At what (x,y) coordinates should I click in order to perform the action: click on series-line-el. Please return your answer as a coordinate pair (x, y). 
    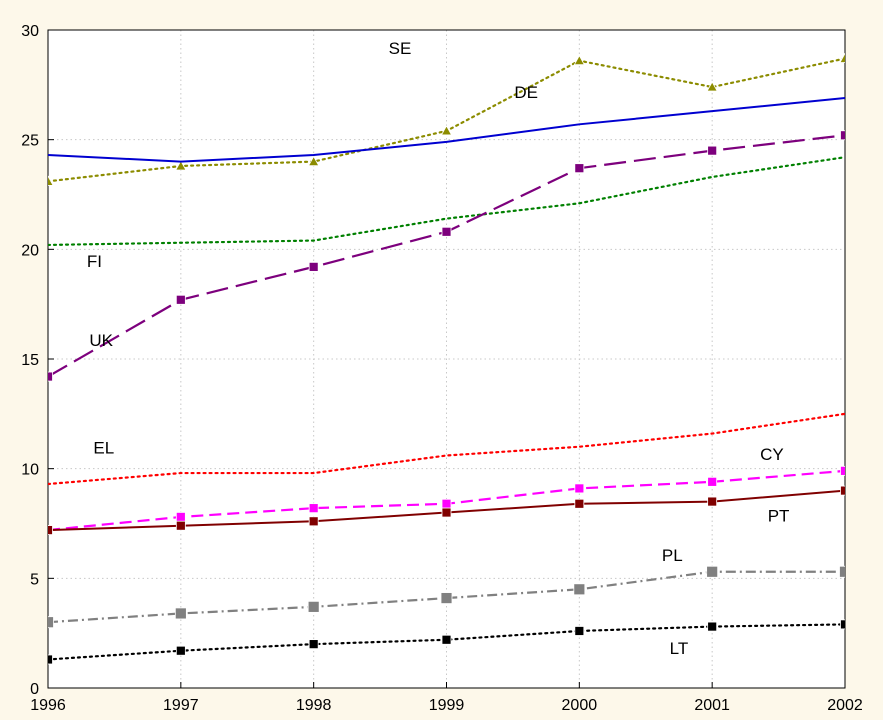
    Looking at the image, I should click on (446, 449).